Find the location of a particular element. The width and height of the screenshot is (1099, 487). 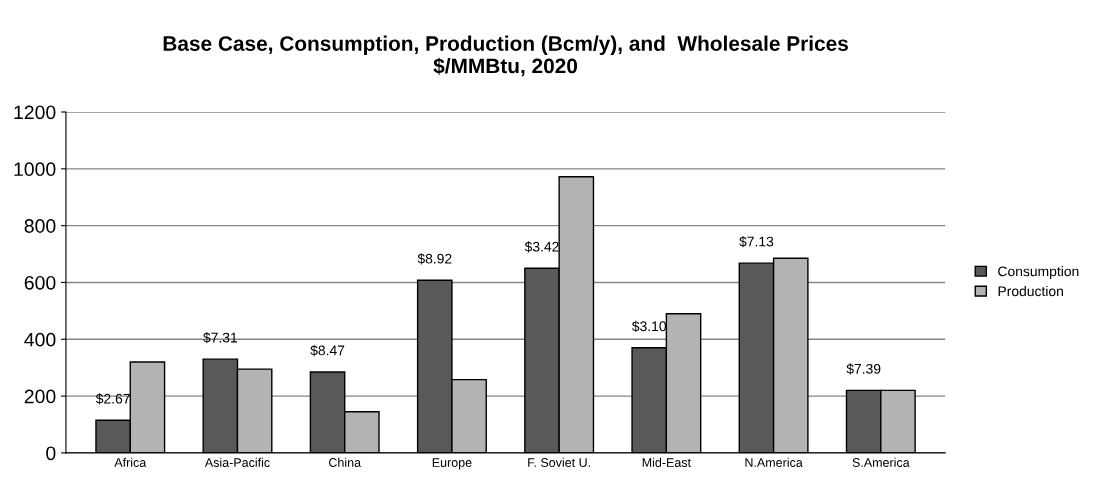

y-tick-label: 0 is located at coordinates (51, 453).